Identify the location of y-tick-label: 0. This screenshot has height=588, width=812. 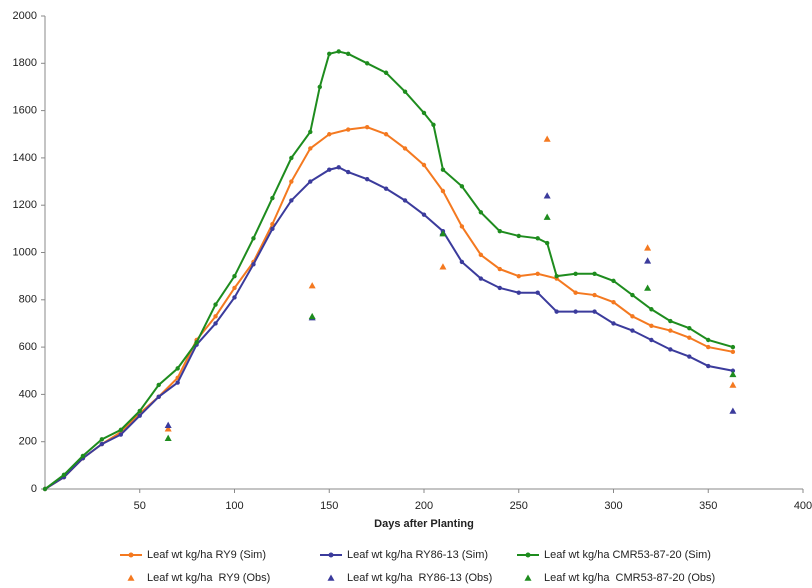
(34, 489).